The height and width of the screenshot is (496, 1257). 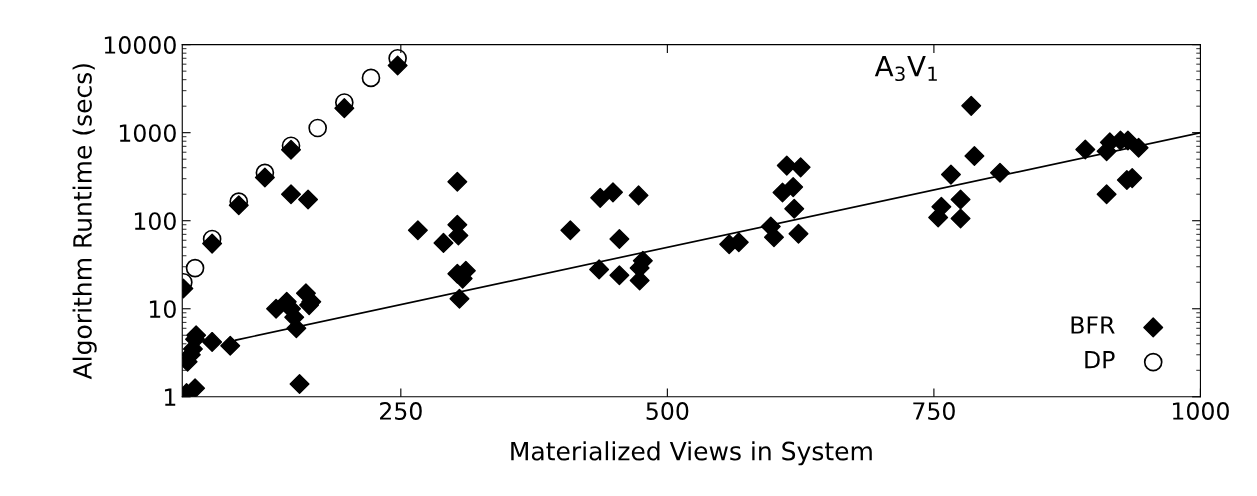 I want to click on annotation: A$_{3}$V$_{1}$, so click(x=905, y=69).